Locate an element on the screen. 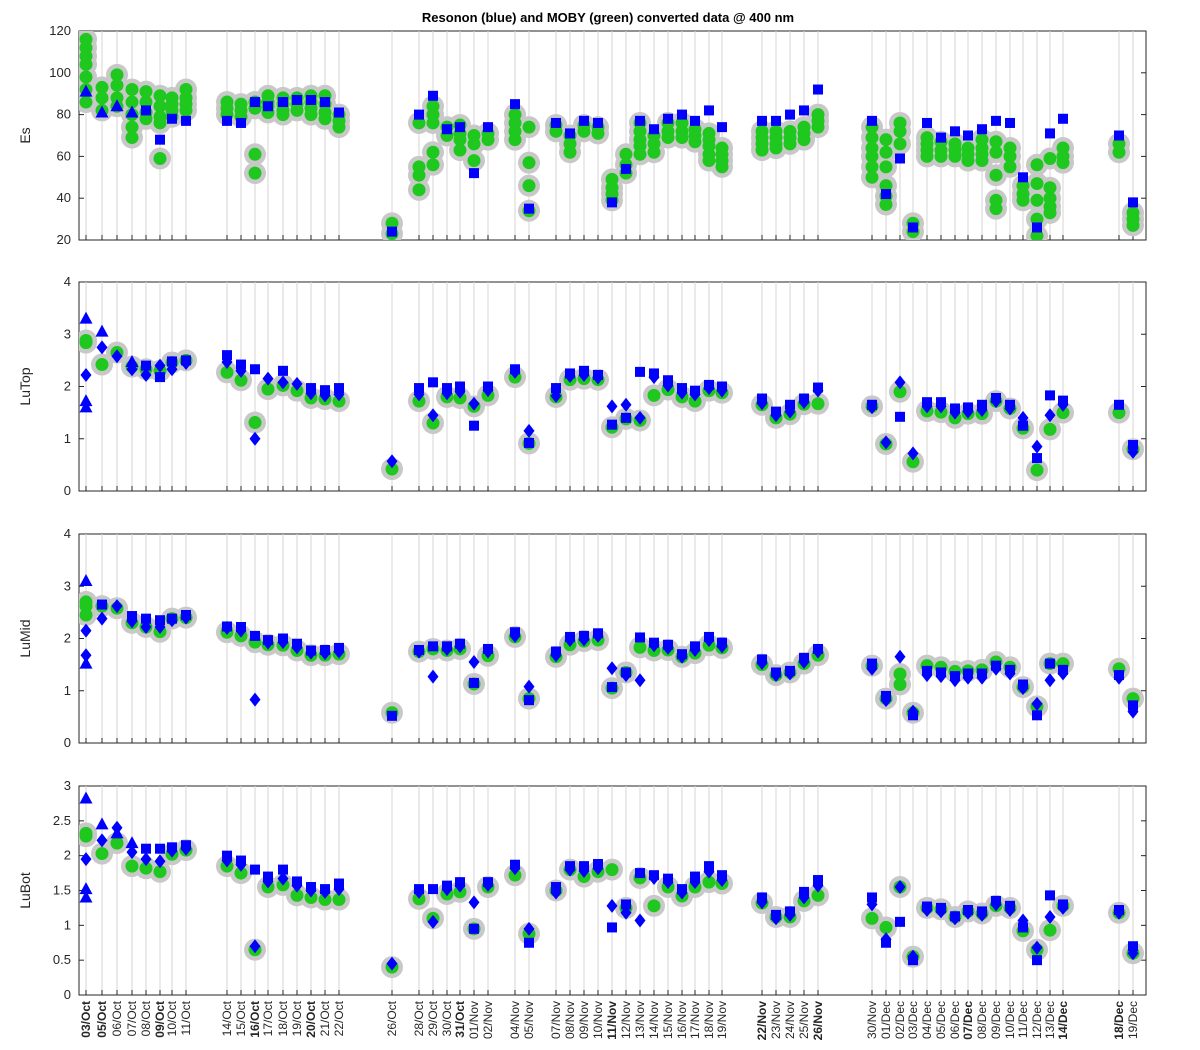  x-tick-label: 19/Dec is located at coordinates (1133, 1020).